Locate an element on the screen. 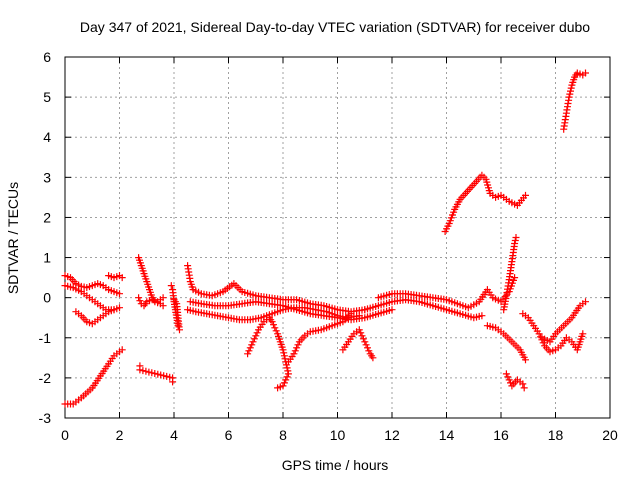 This screenshot has width=640, height=480. y-tick-label: -2 is located at coordinates (45, 378).